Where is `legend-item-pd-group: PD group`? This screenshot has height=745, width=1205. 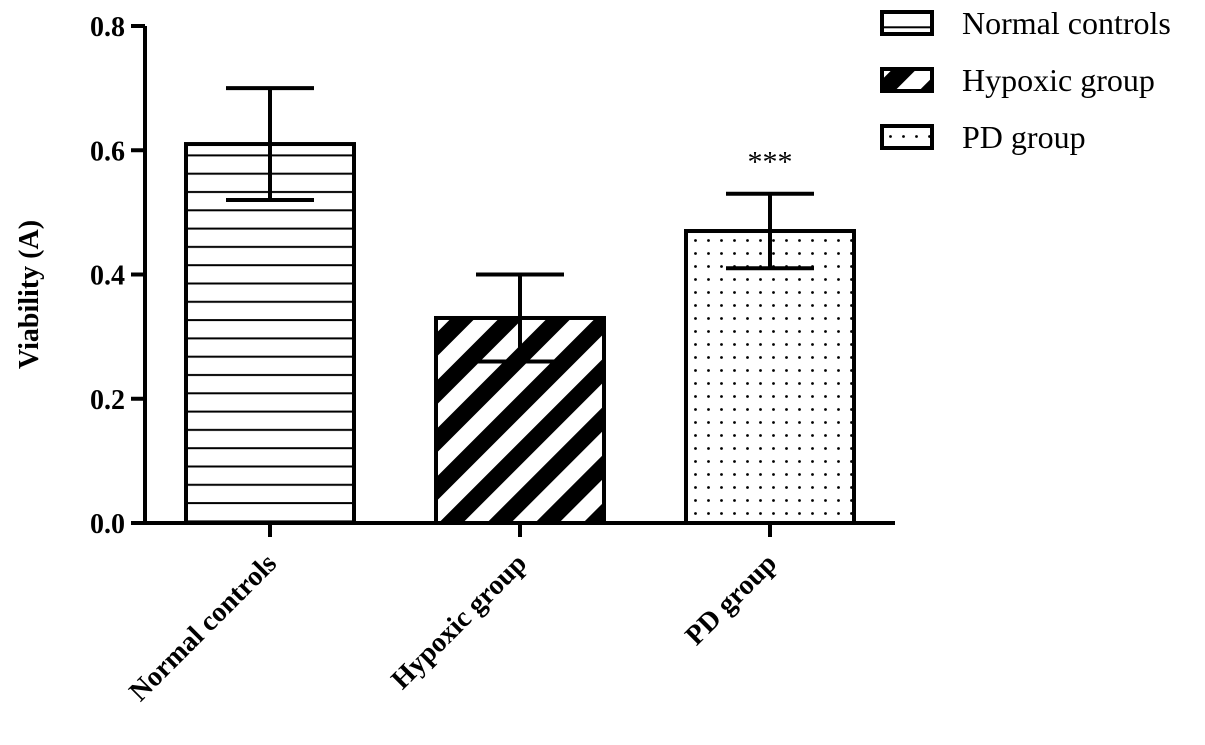
legend-item-pd-group: PD group is located at coordinates (983, 137).